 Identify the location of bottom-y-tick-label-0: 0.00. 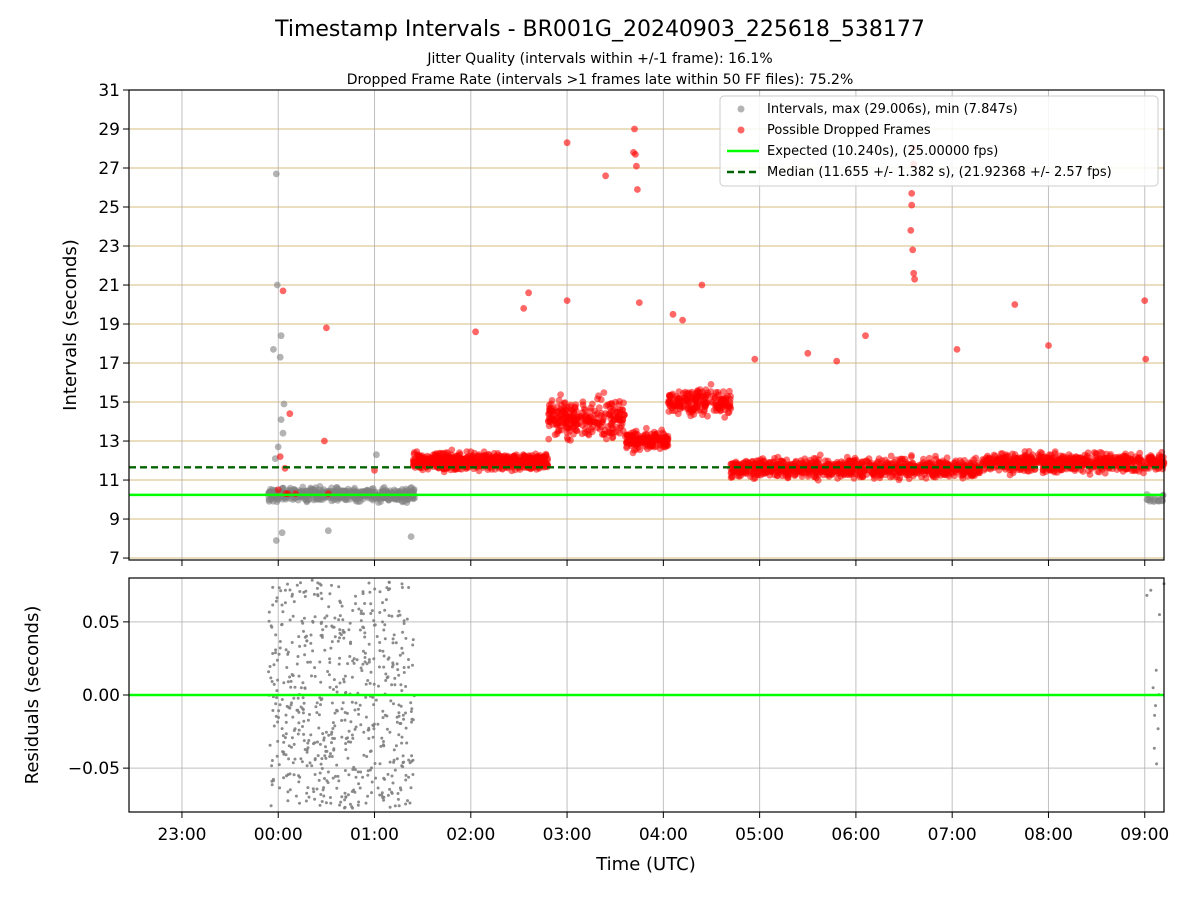
(101, 696).